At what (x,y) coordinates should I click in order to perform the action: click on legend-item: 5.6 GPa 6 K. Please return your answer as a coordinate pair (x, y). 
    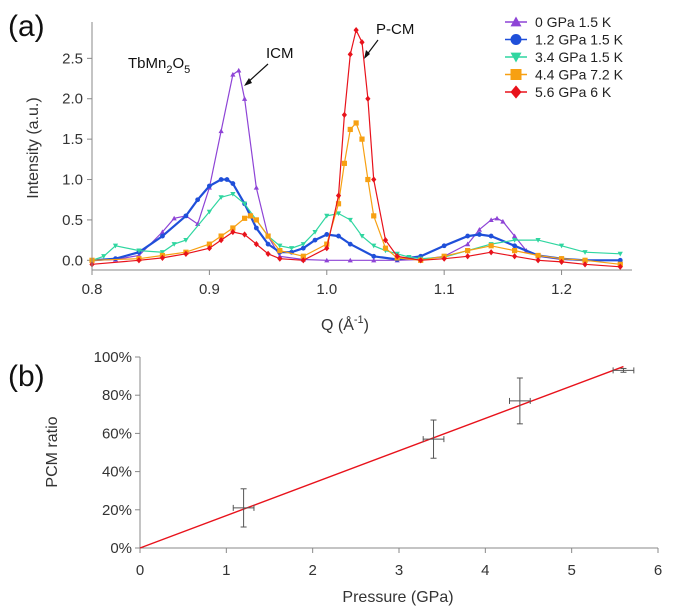
    Looking at the image, I should click on (558, 92).